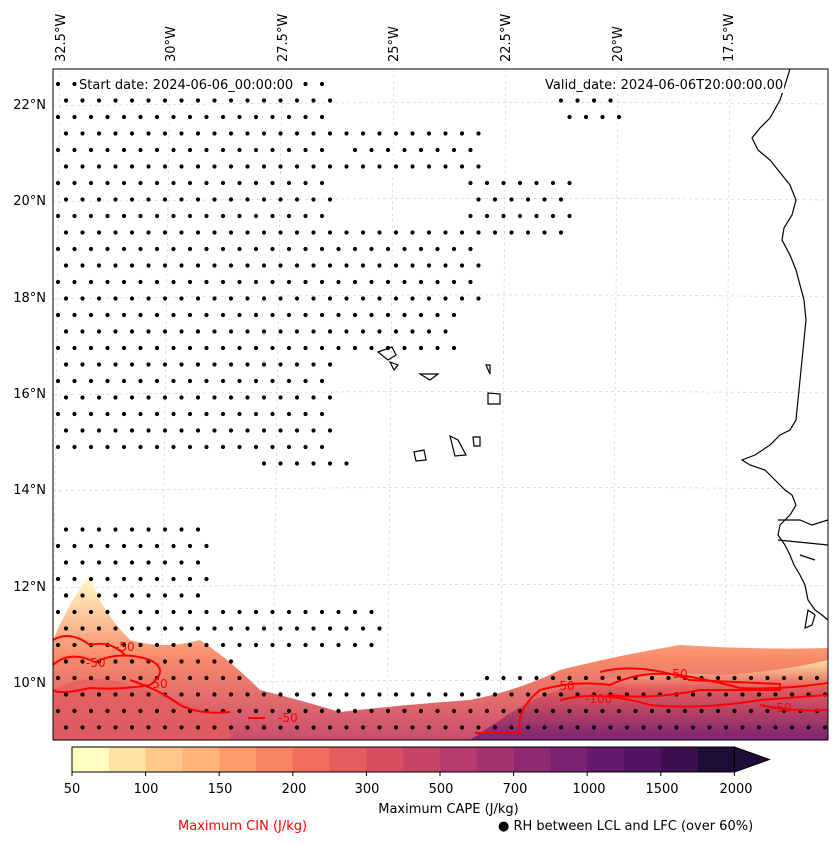 Image resolution: width=837 pixels, height=845 pixels. Describe the element at coordinates (29, 683) in the screenshot. I see `lat-label: 10°N` at that location.